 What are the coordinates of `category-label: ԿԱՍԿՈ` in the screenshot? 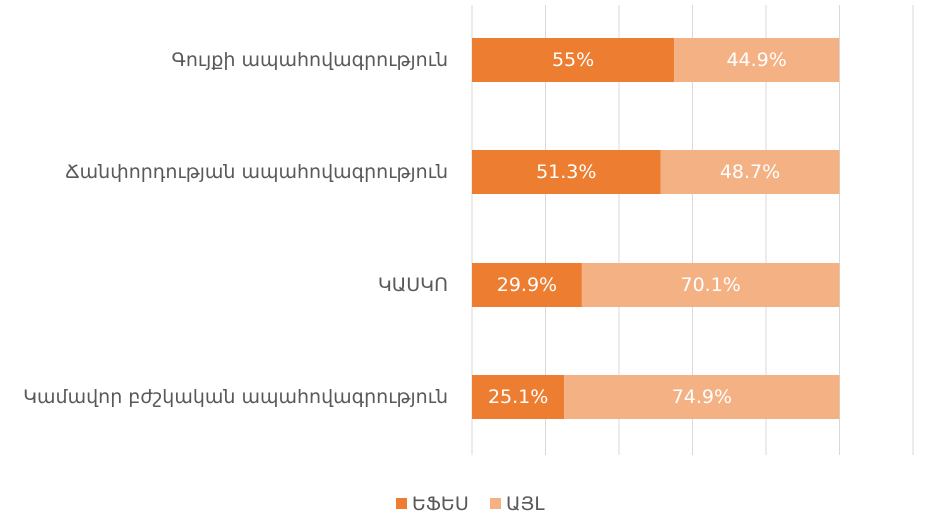 It's located at (413, 285).